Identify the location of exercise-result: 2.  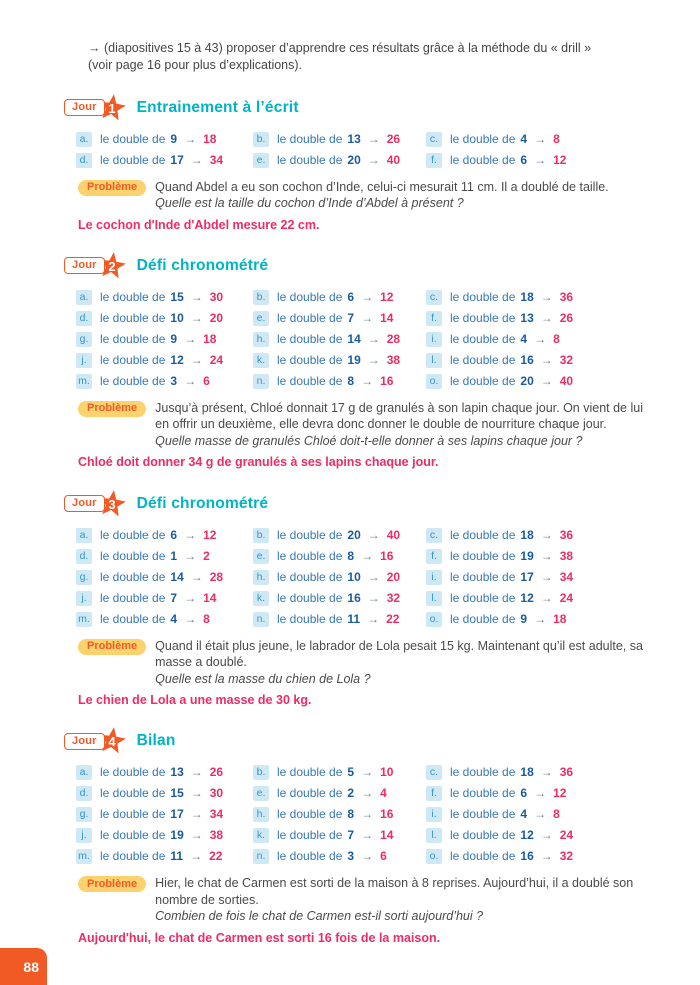
(206, 555).